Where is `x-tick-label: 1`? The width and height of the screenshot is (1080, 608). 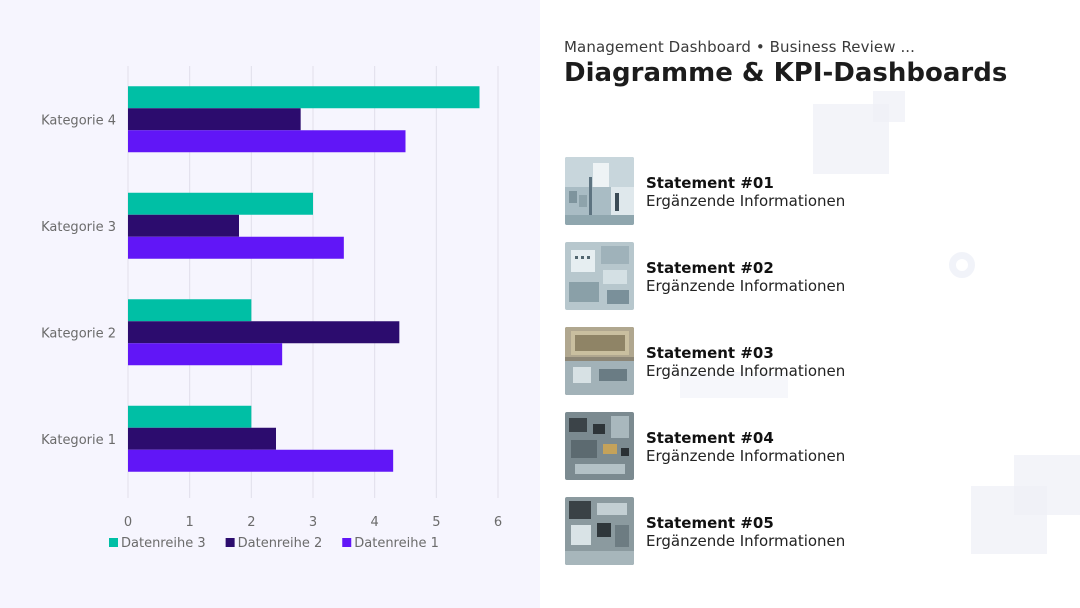
x-tick-label: 1 is located at coordinates (190, 522).